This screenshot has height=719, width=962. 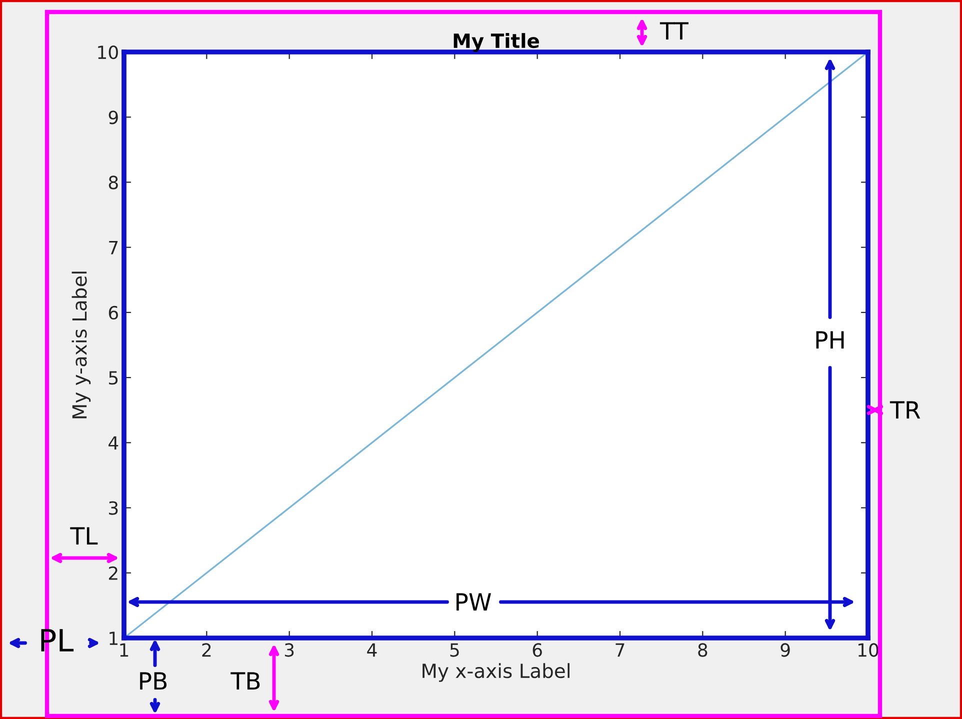 What do you see at coordinates (113, 443) in the screenshot?
I see `y-tick-label: 4` at bounding box center [113, 443].